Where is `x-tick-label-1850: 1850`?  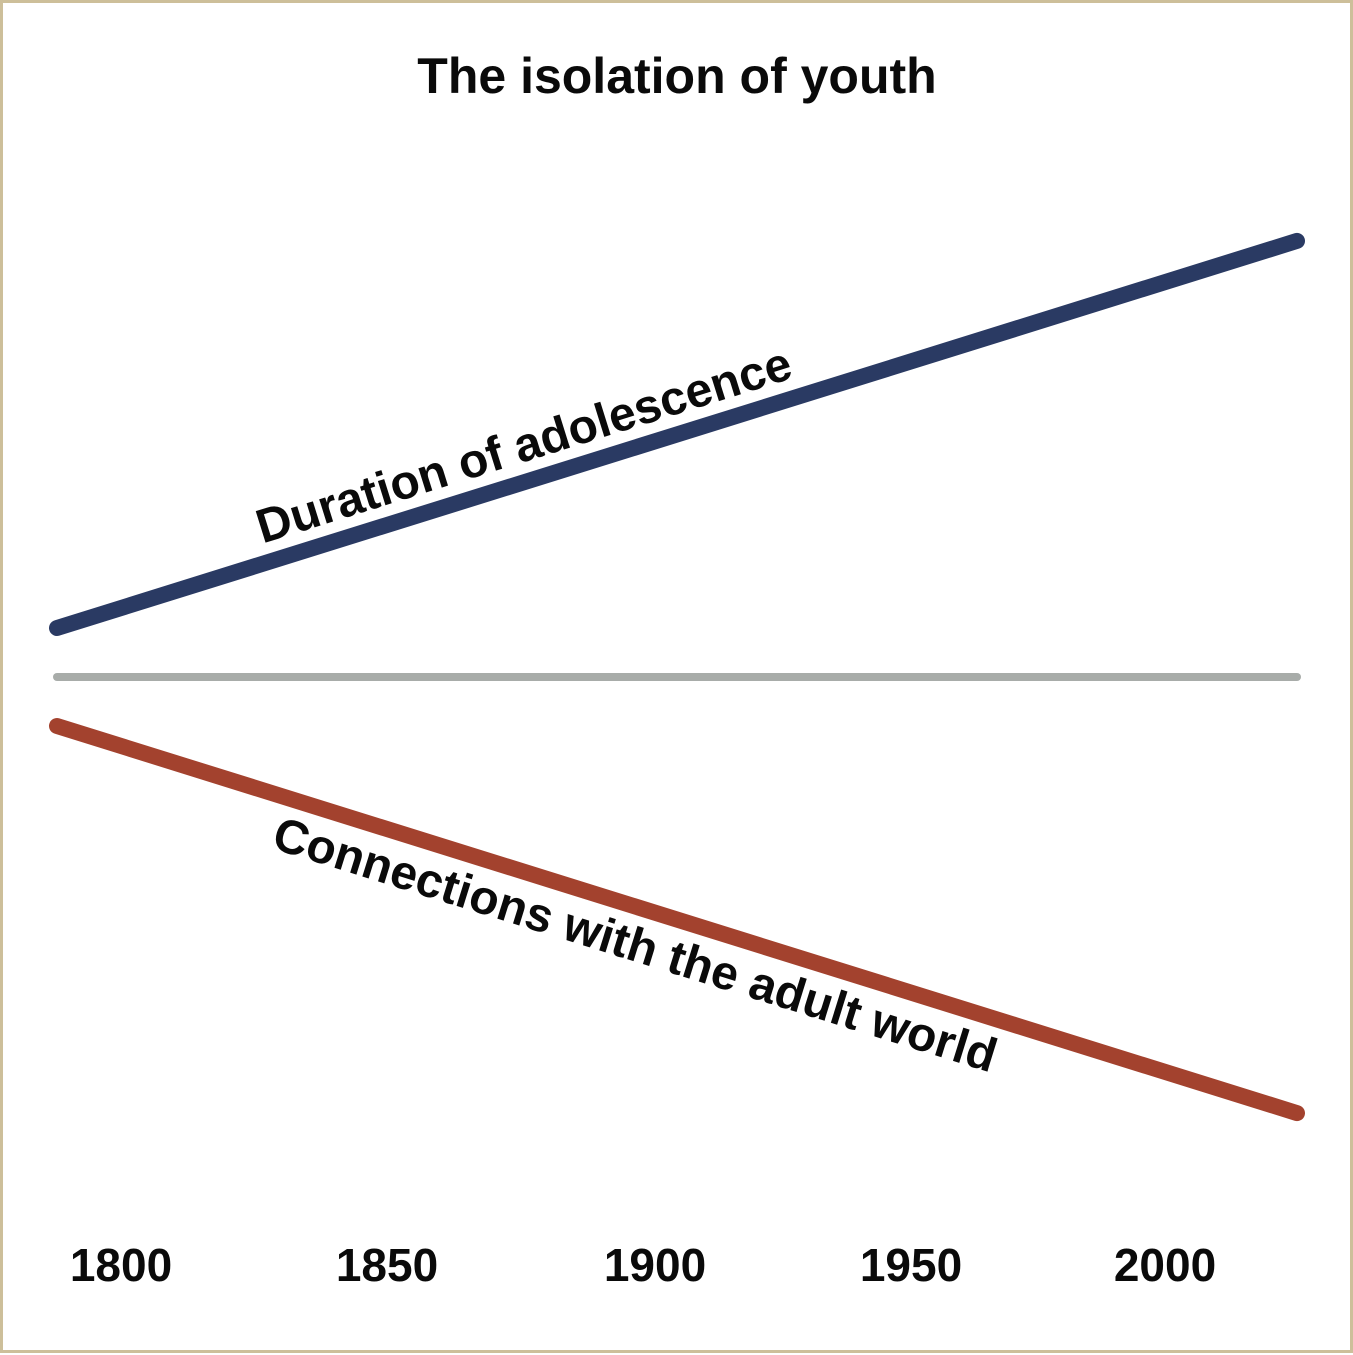 x-tick-label-1850: 1850 is located at coordinates (387, 1265).